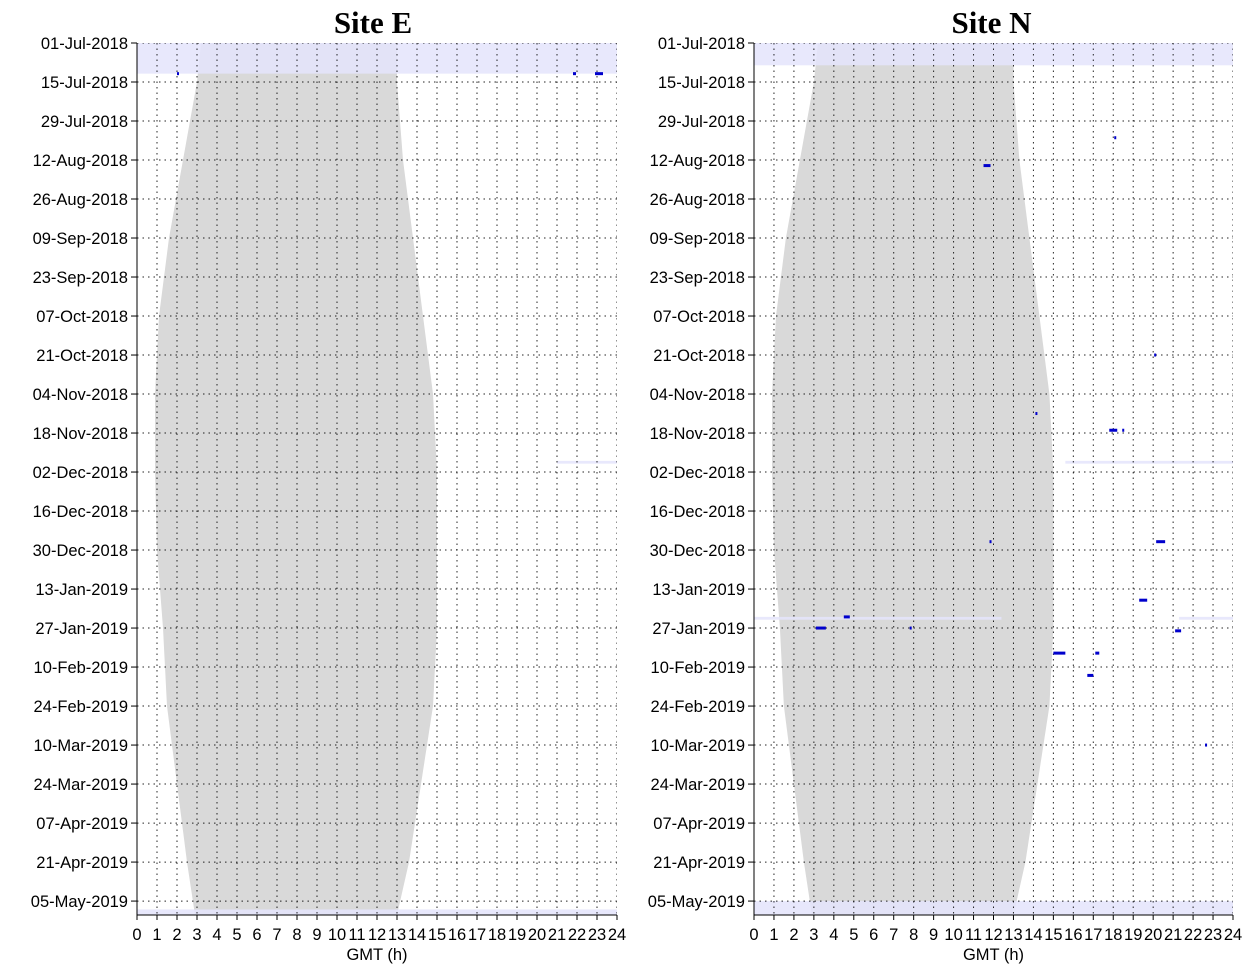  What do you see at coordinates (84, 122) in the screenshot?
I see `y-tick-label: 29-Jul-2018` at bounding box center [84, 122].